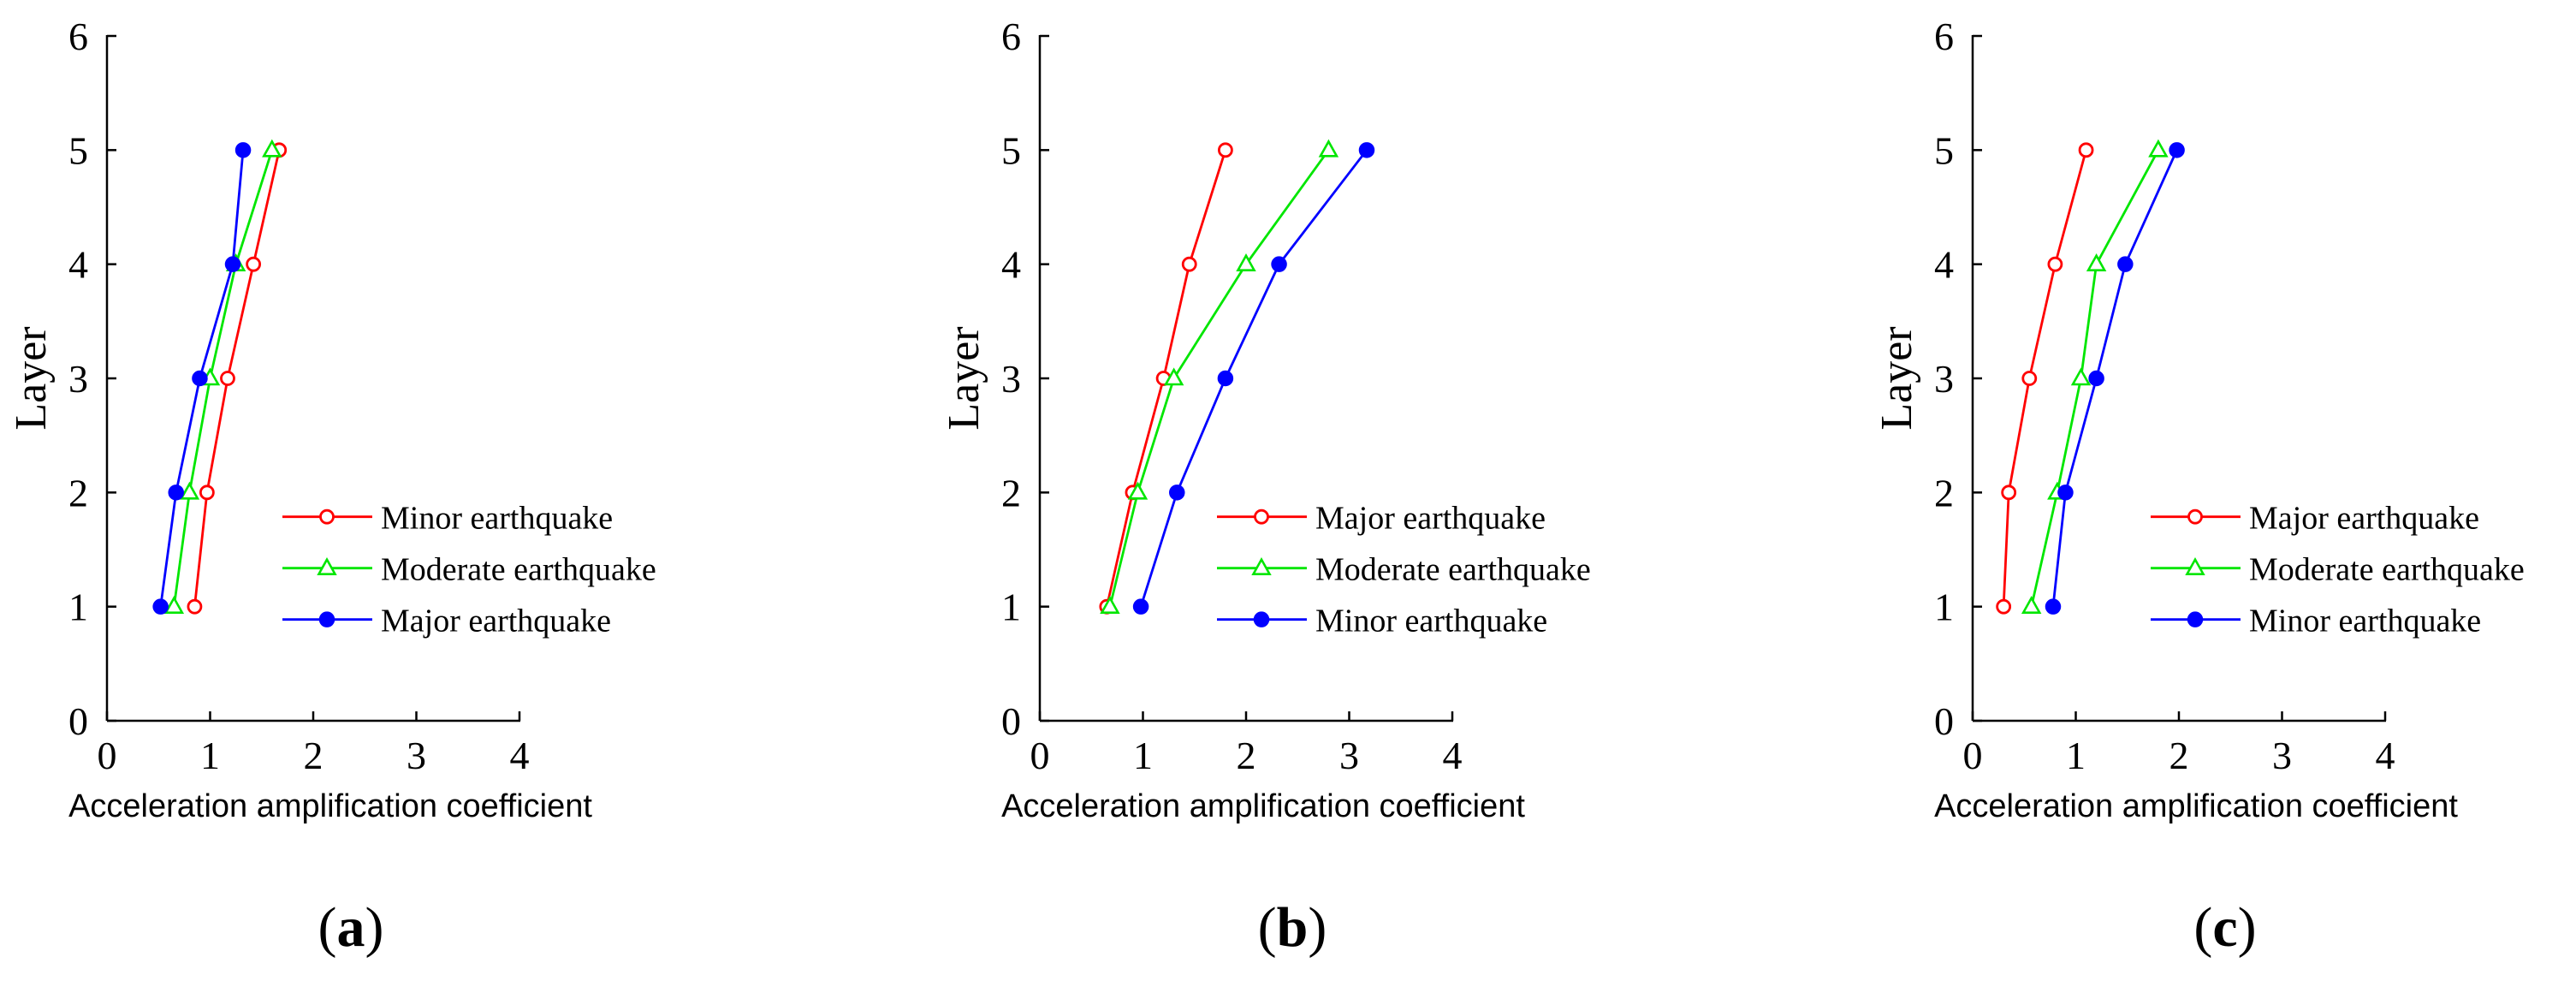 The width and height of the screenshot is (2576, 981). Describe the element at coordinates (1143, 755) in the screenshot. I see `x-tick-label: 1` at that location.